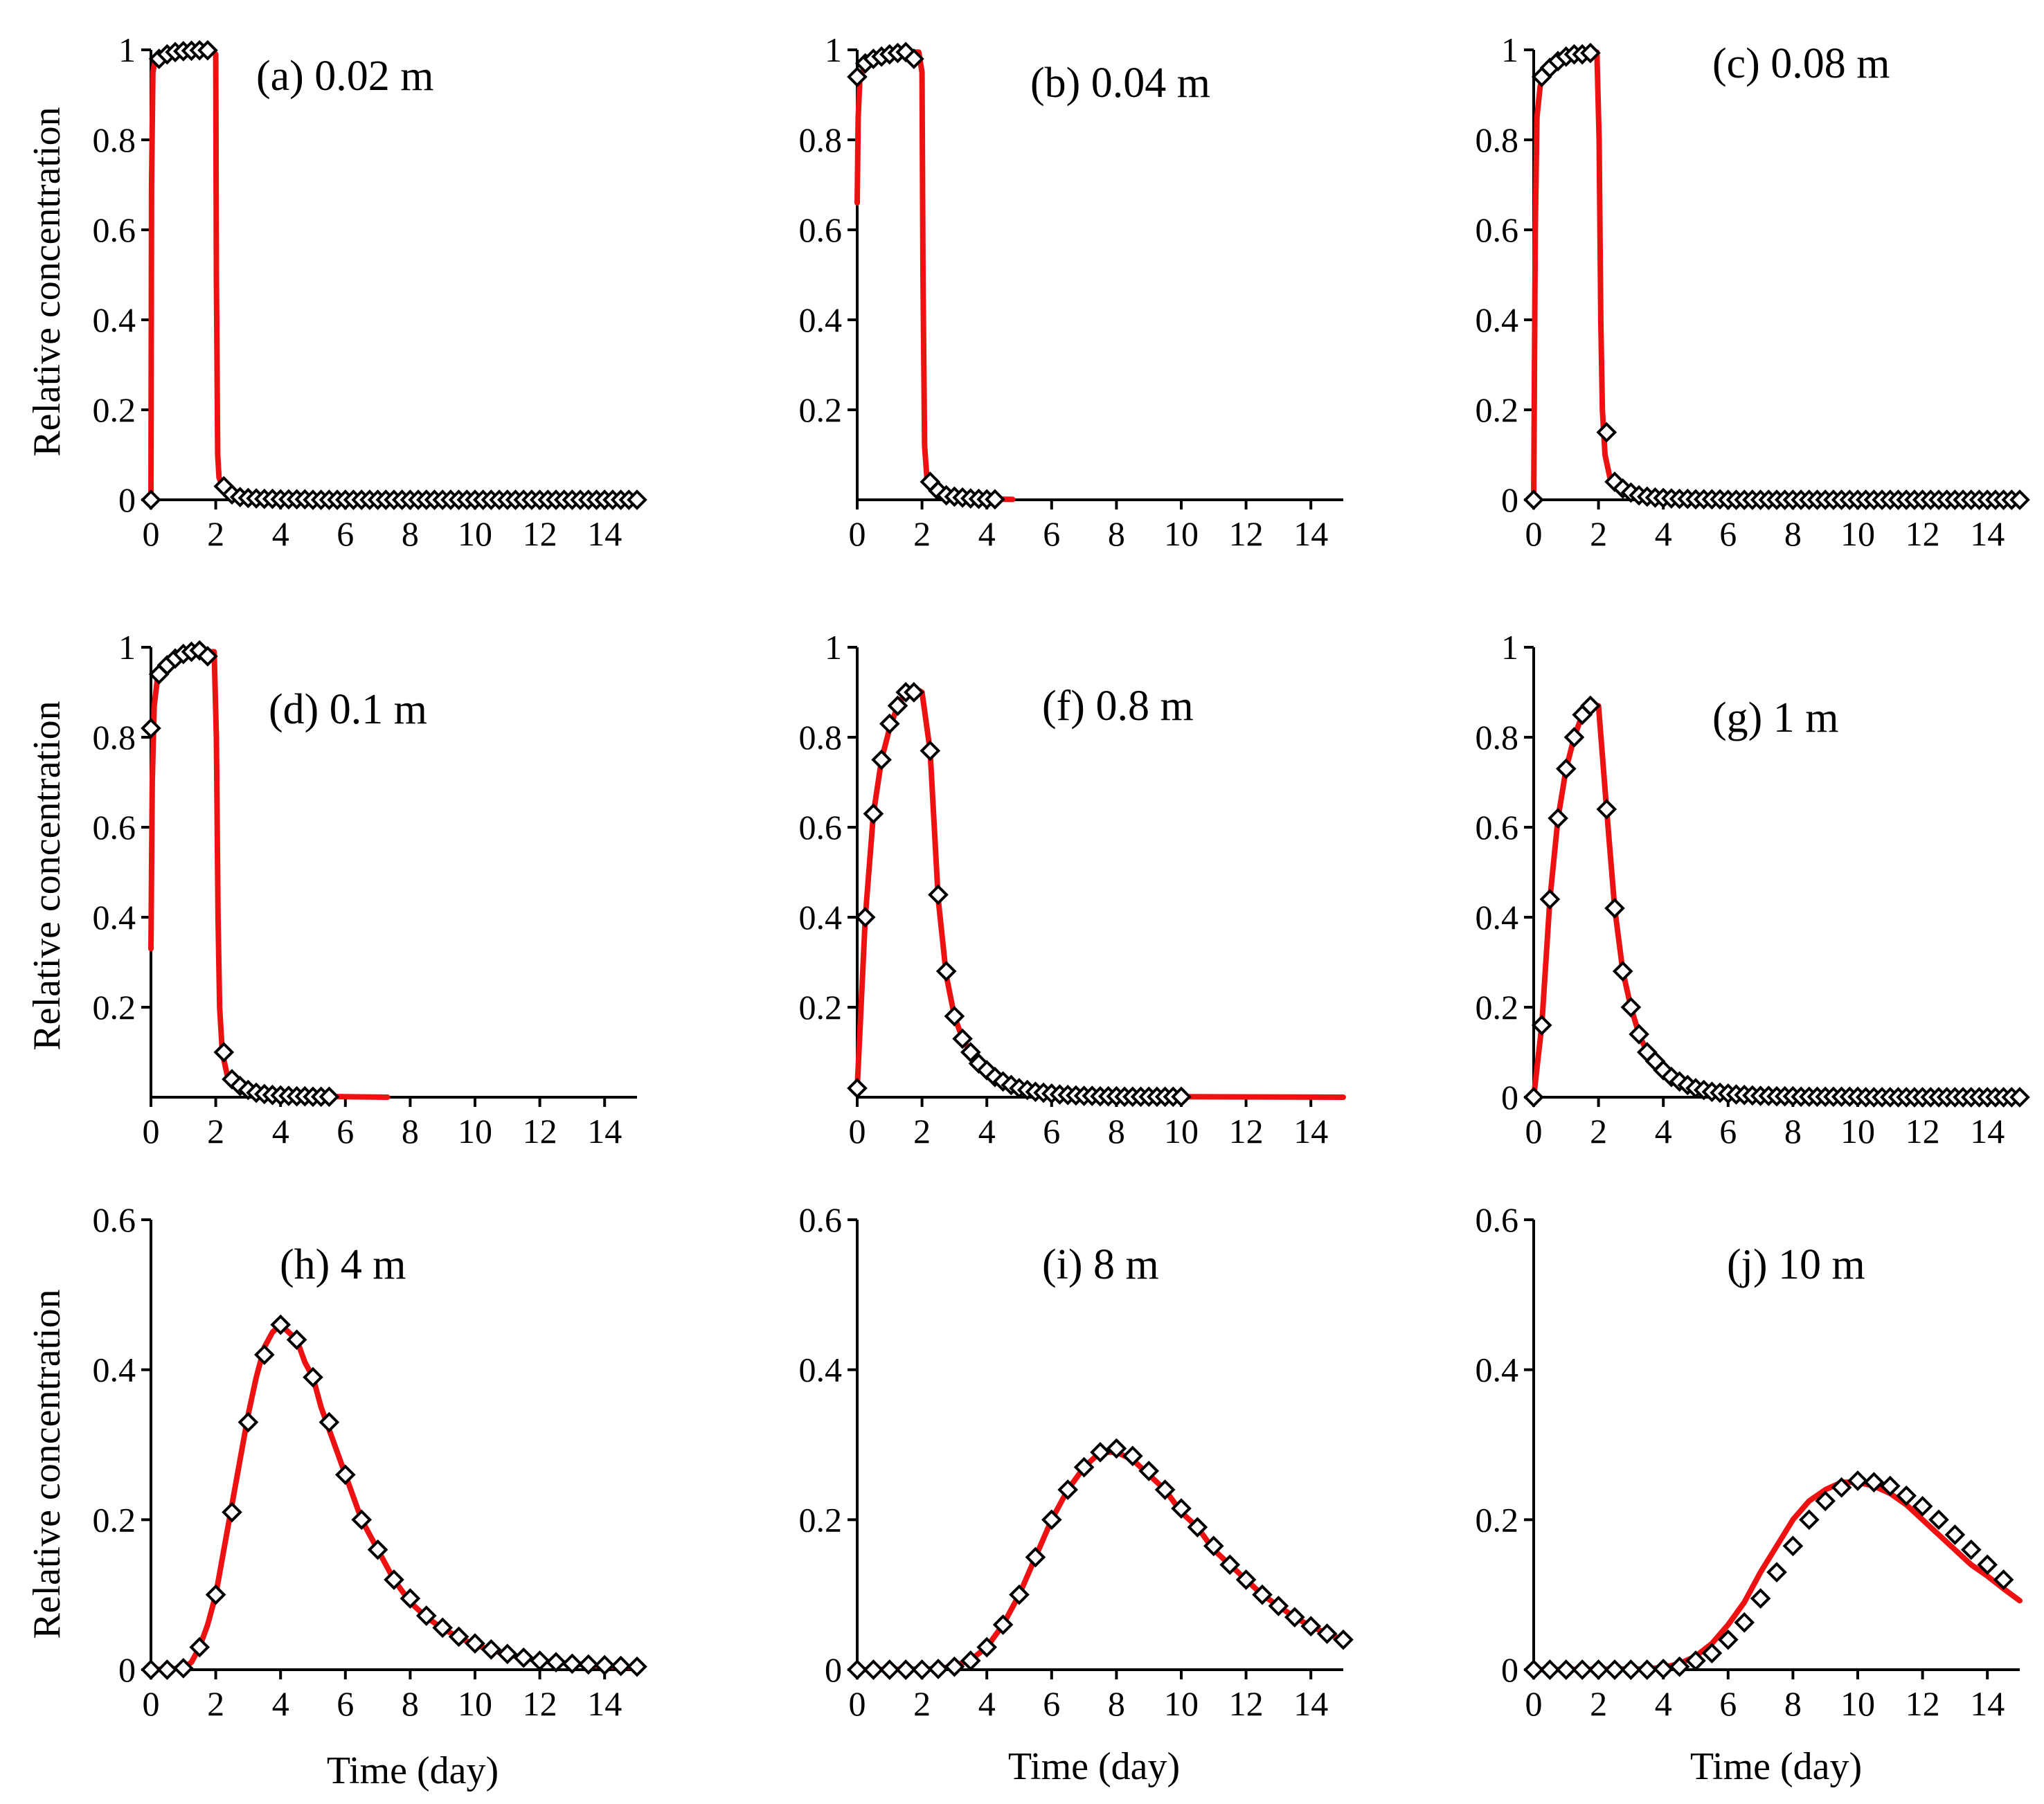 This screenshot has height=1804, width=2044. What do you see at coordinates (345, 77) in the screenshot?
I see `panel-title: (a) 0.02 m` at bounding box center [345, 77].